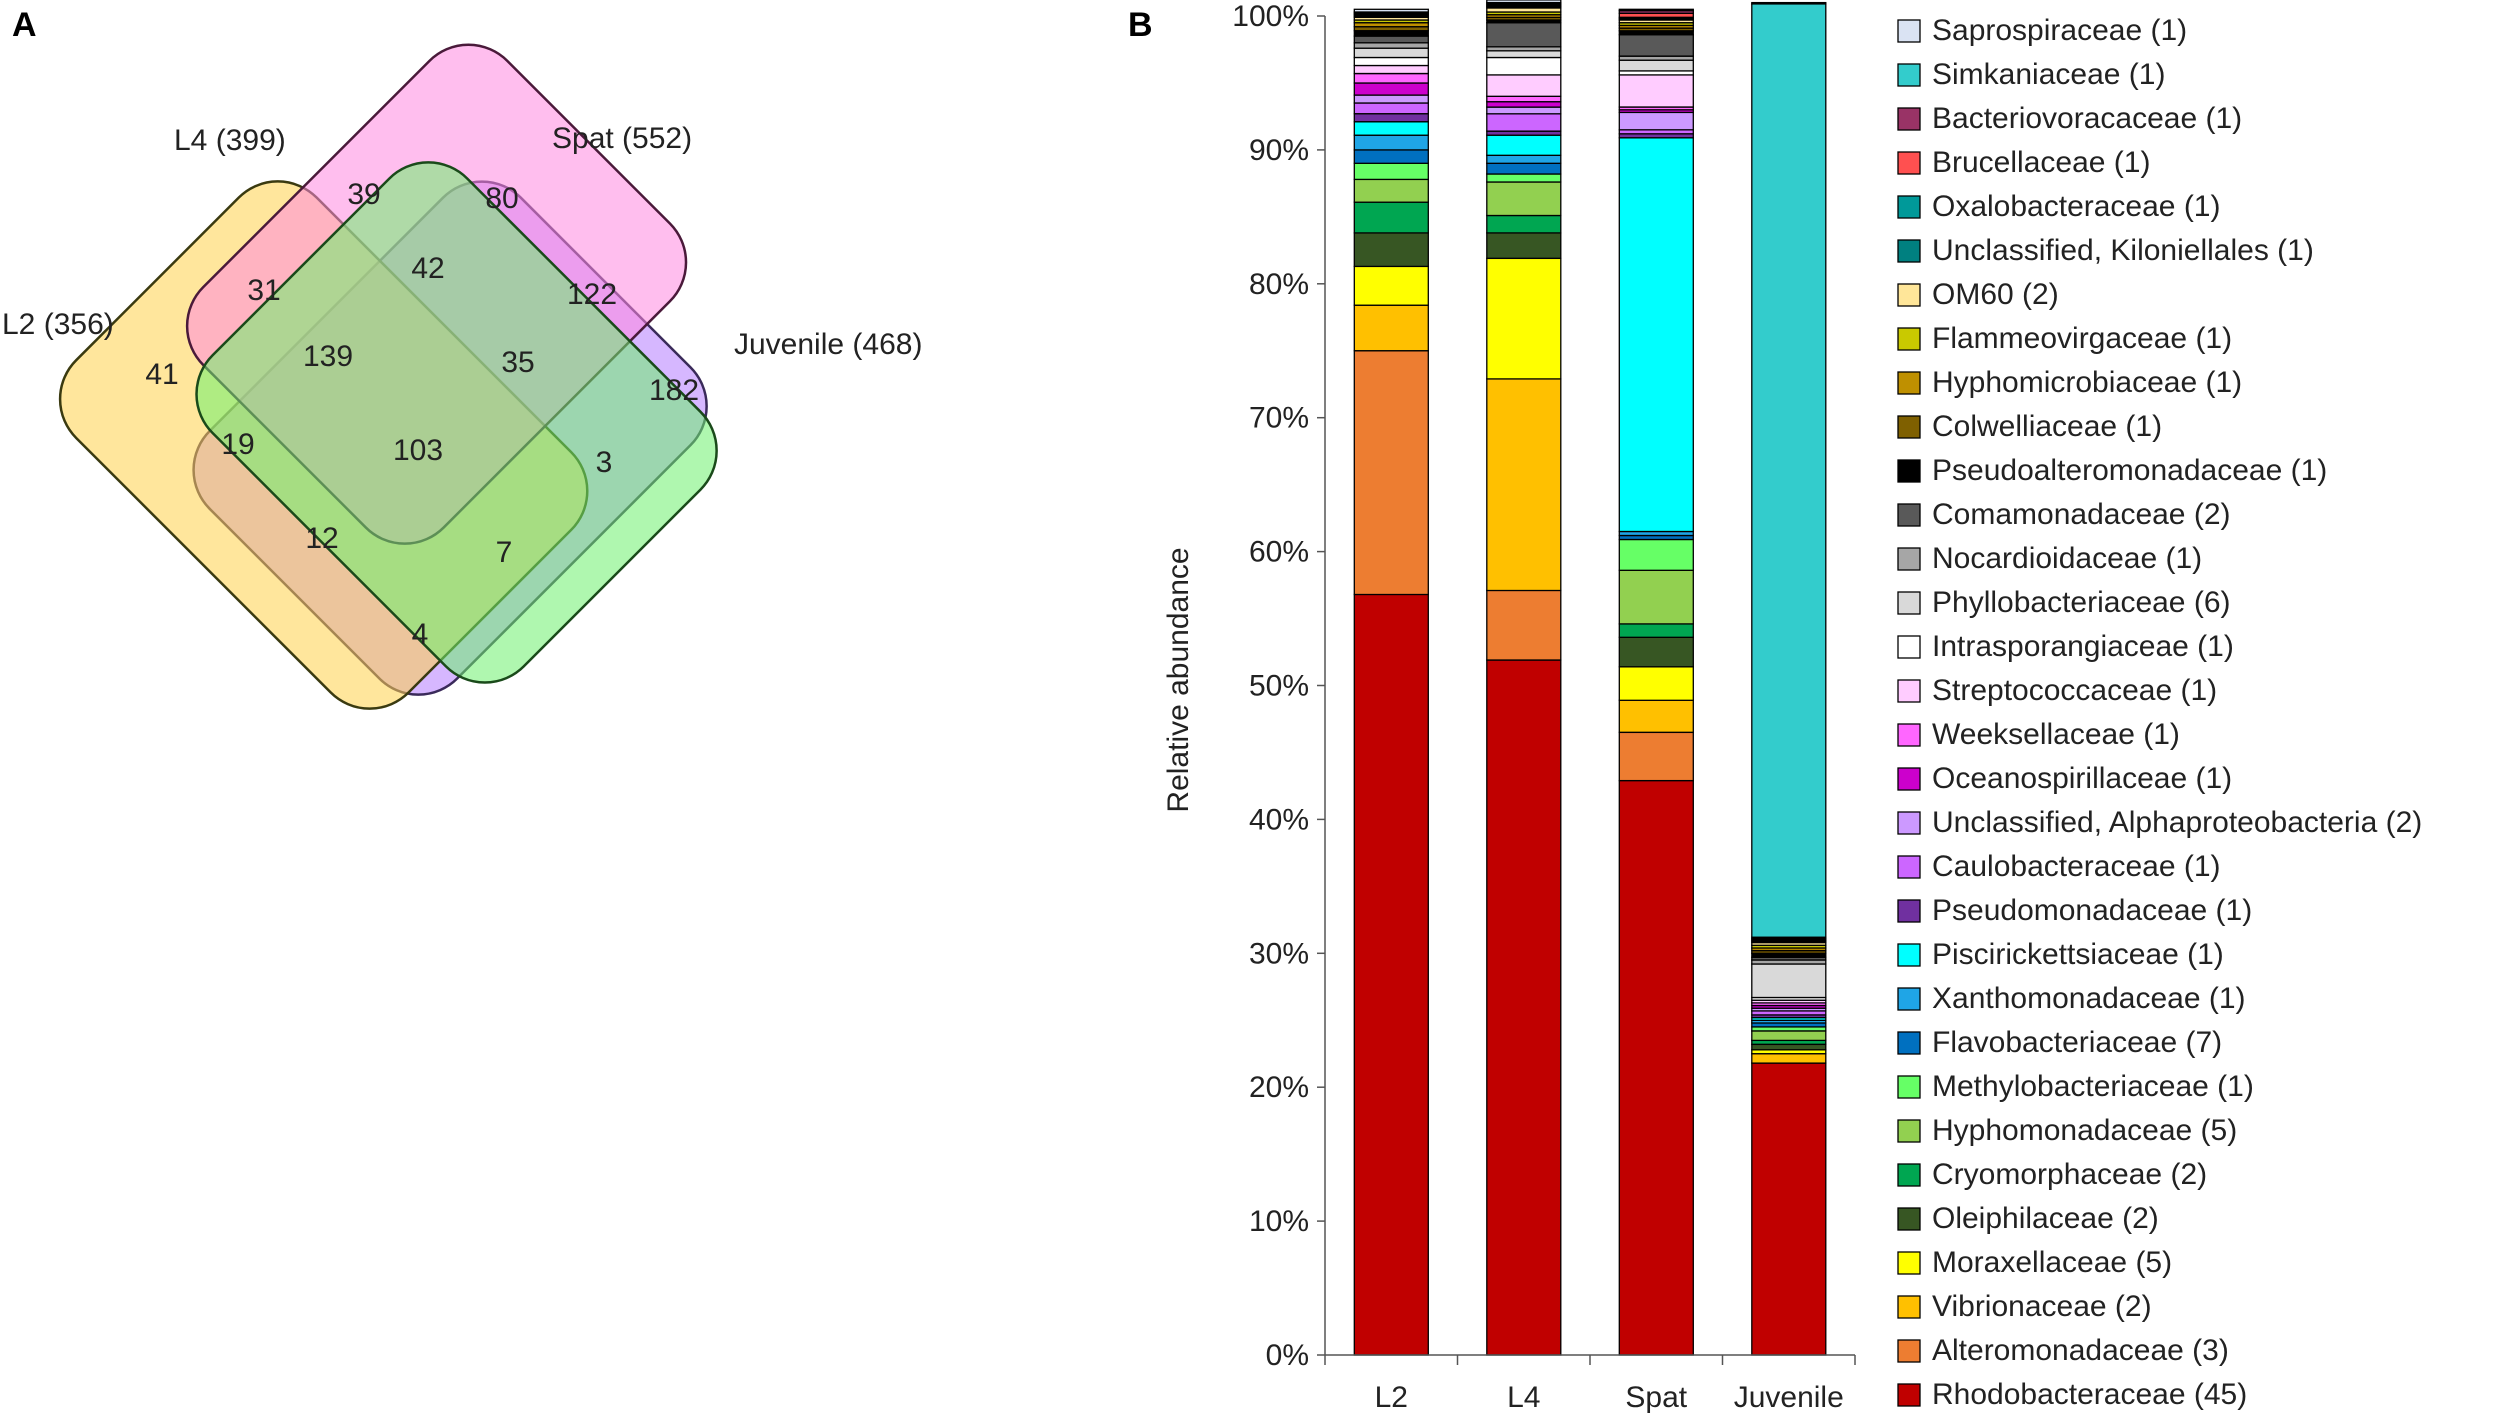 This screenshot has width=2500, height=1426. I want to click on legend-label: Alteromonadaceae (3), so click(2080, 1350).